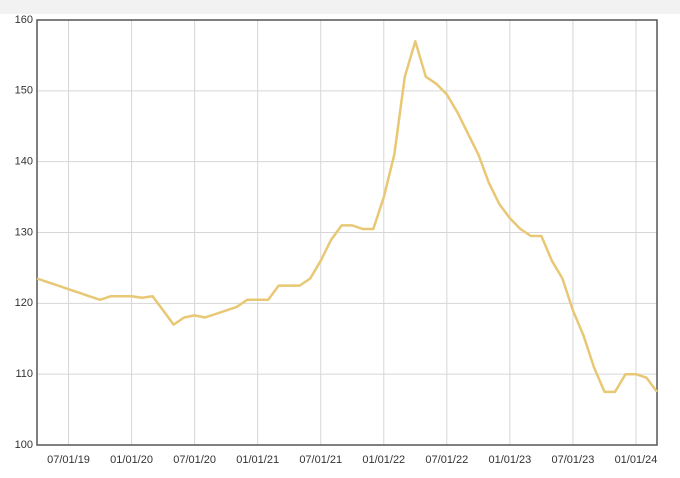 This screenshot has height=478, width=680. What do you see at coordinates (509, 460) in the screenshot?
I see `x-tick-label: 01/01/23` at bounding box center [509, 460].